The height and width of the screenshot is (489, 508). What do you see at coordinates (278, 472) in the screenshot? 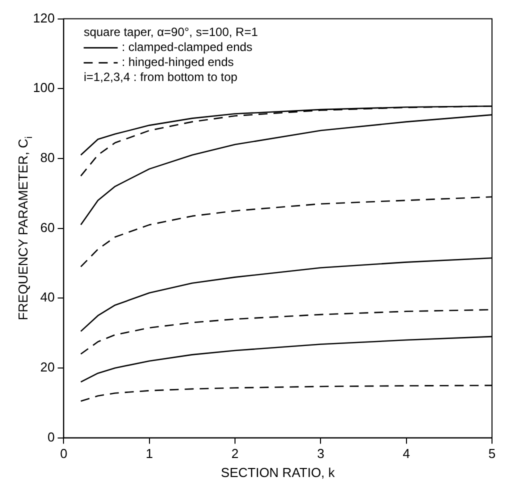
I see `x-axis-title: SECTION RATIO, k` at bounding box center [278, 472].